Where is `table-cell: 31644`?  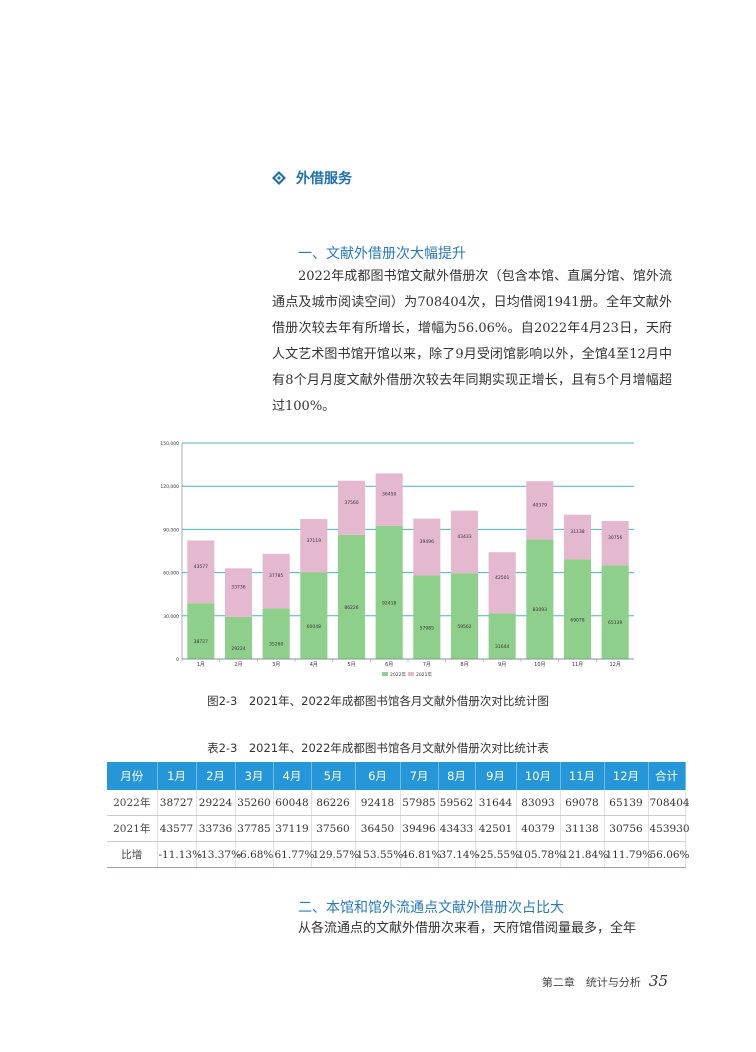 table-cell: 31644 is located at coordinates (496, 803).